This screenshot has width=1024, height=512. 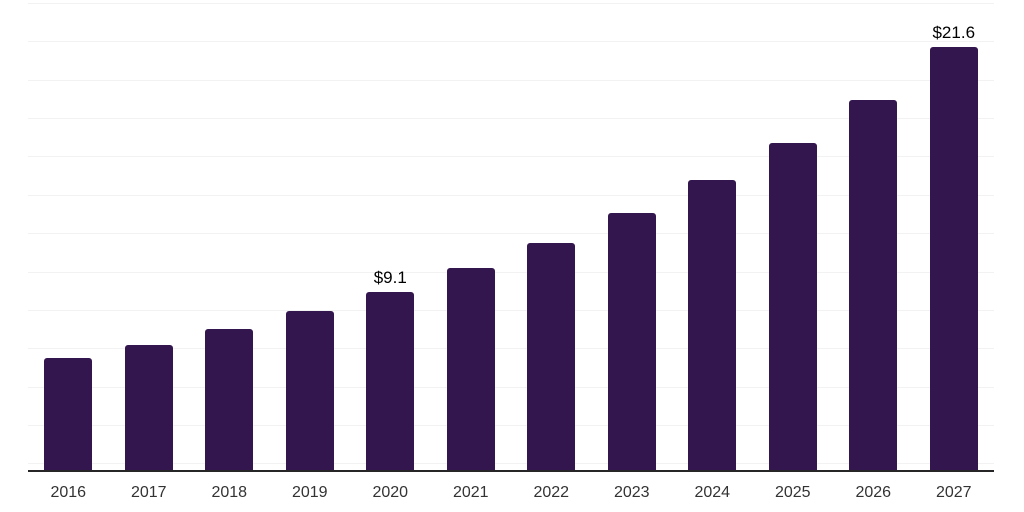 I want to click on bar-2026, so click(x=873, y=285).